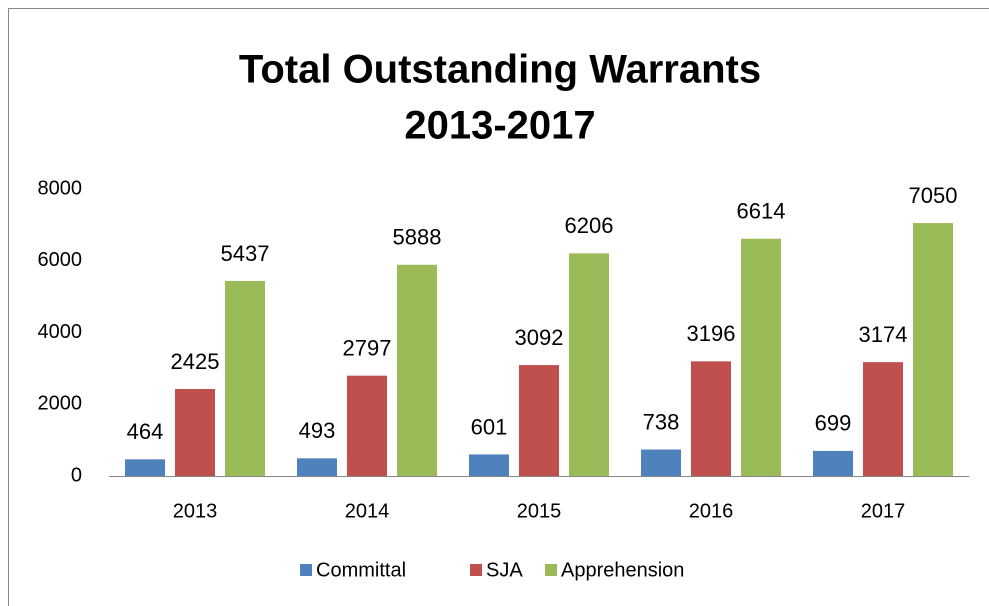 The image size is (989, 606). Describe the element at coordinates (76, 475) in the screenshot. I see `y-tick-label: 0` at that location.